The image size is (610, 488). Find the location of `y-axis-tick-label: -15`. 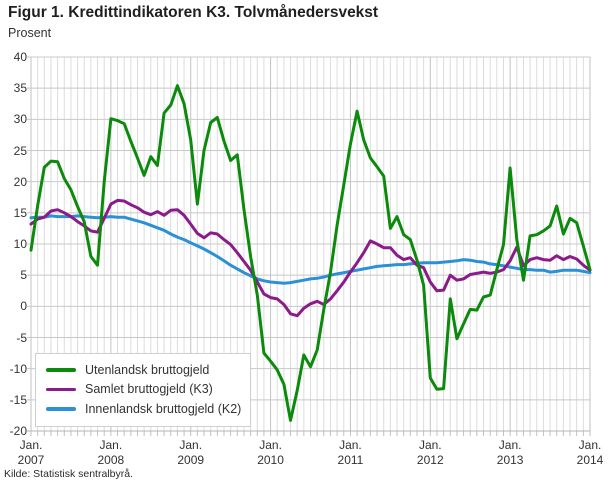

y-axis-tick-label: -15 is located at coordinates (18, 399).